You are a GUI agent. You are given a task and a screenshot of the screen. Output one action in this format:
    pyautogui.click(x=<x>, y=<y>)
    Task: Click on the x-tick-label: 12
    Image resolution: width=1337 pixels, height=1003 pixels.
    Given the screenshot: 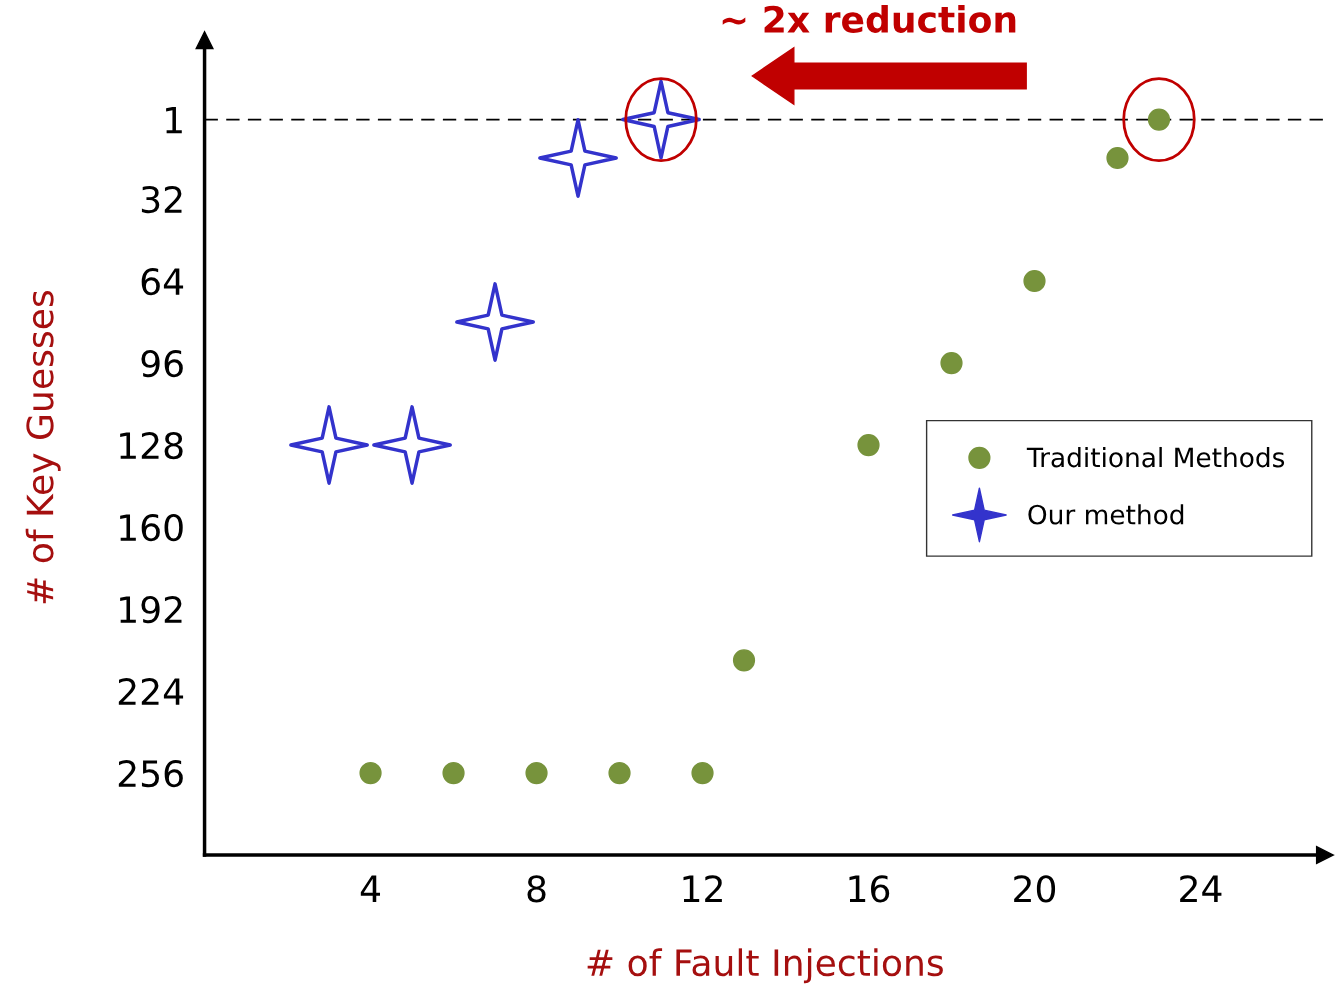 What is the action you would take?
    pyautogui.click(x=702, y=888)
    